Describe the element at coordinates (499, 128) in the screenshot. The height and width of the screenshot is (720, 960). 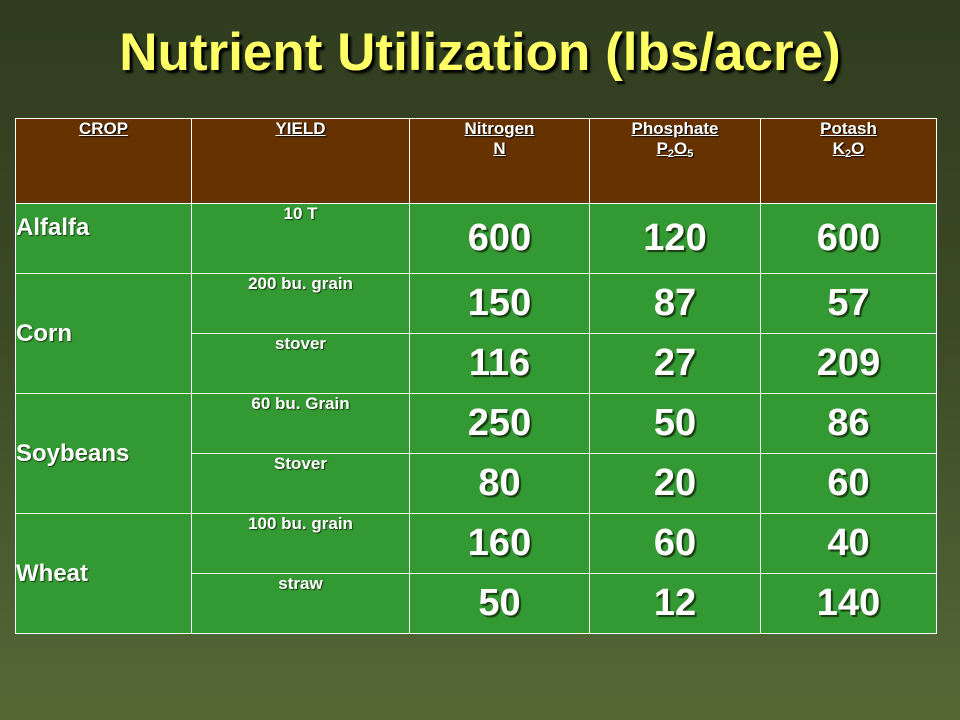
I see `nitrogen-name: Nitrogen` at that location.